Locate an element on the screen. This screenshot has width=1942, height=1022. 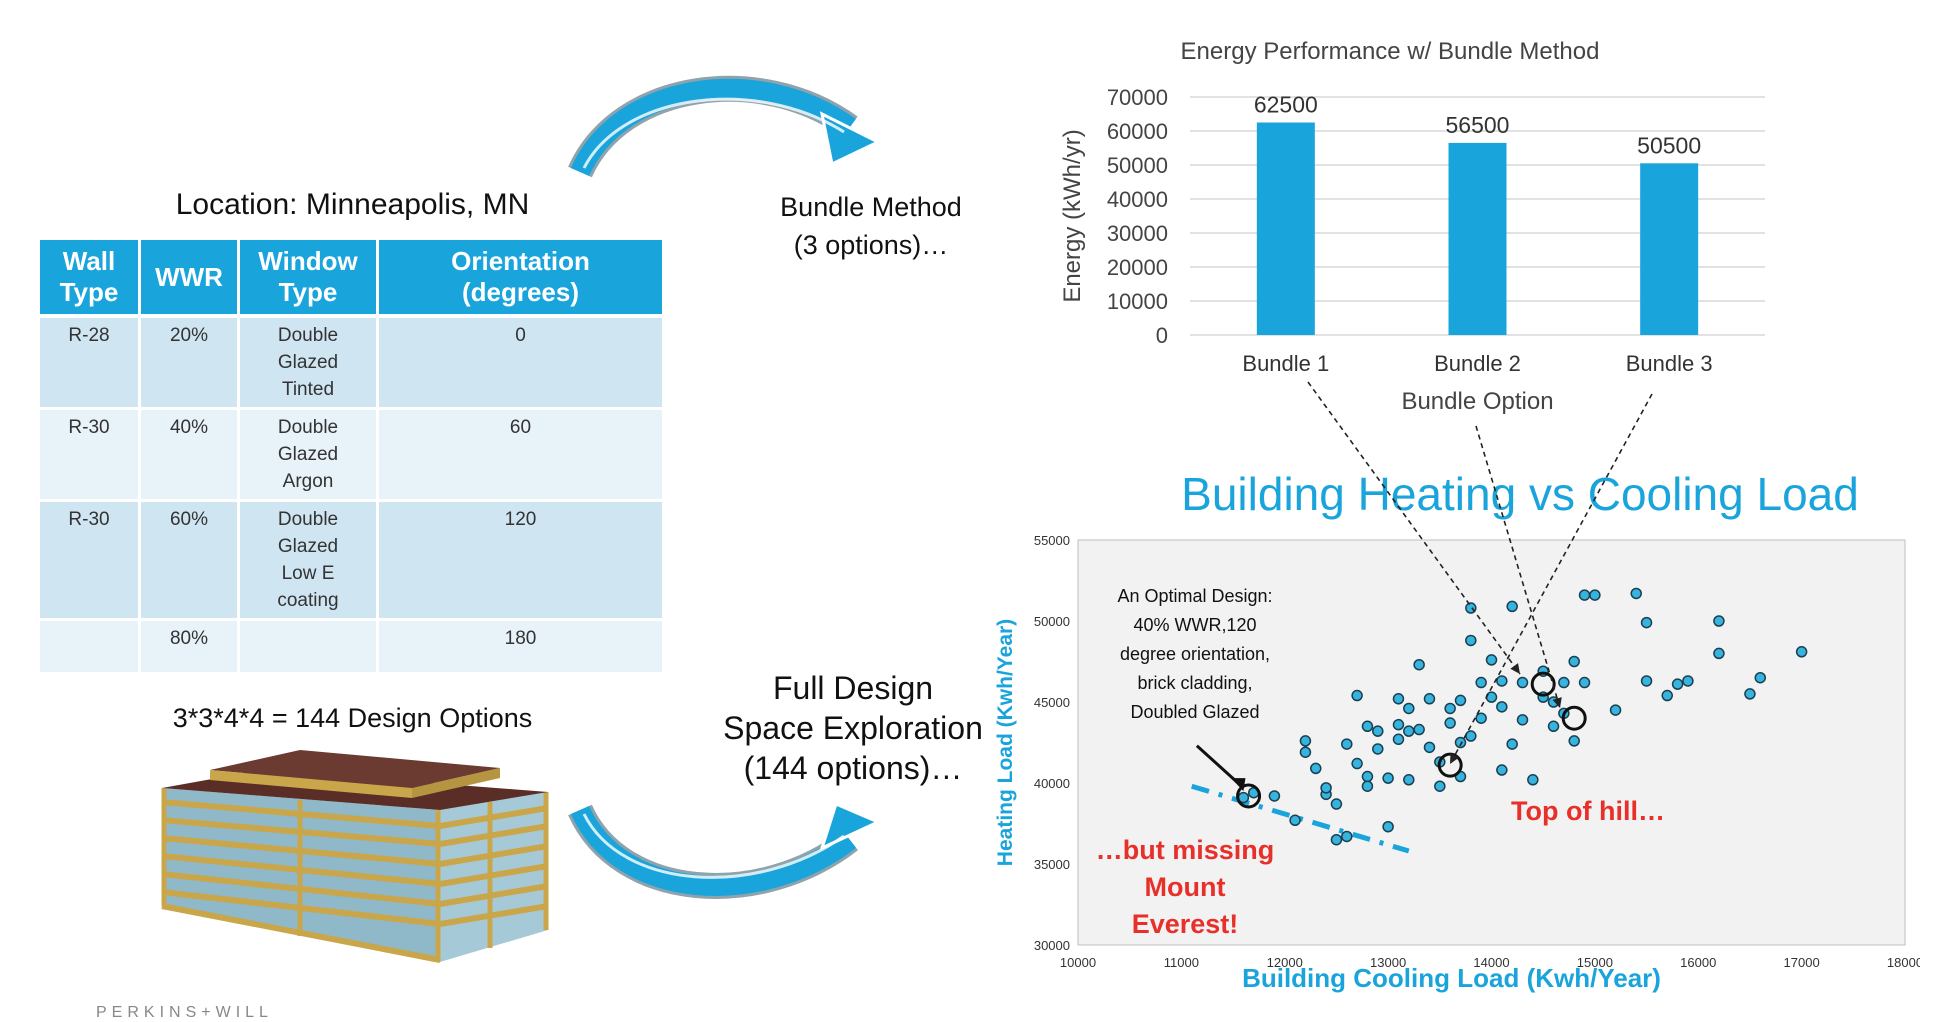
bar-y-tick-label: 70000 is located at coordinates (1137, 97).